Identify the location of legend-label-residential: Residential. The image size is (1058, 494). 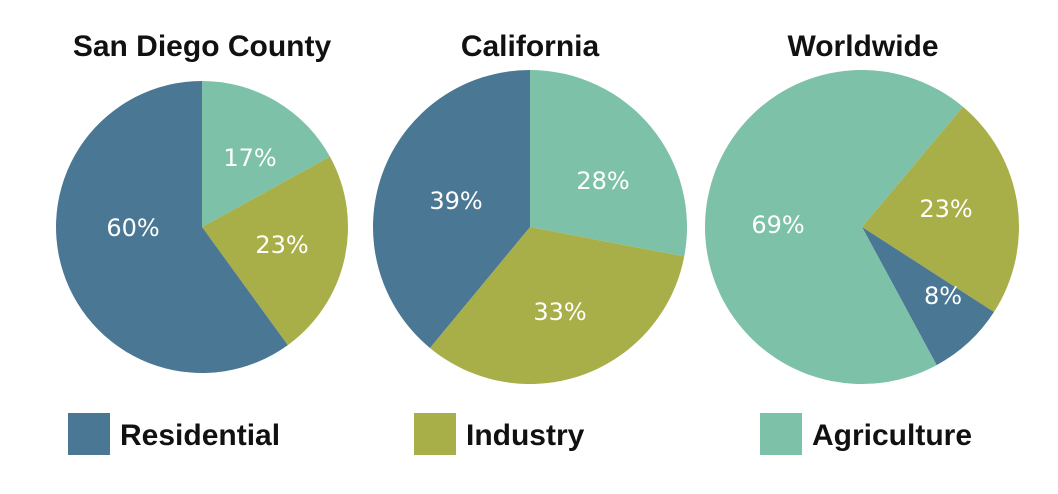
(200, 435).